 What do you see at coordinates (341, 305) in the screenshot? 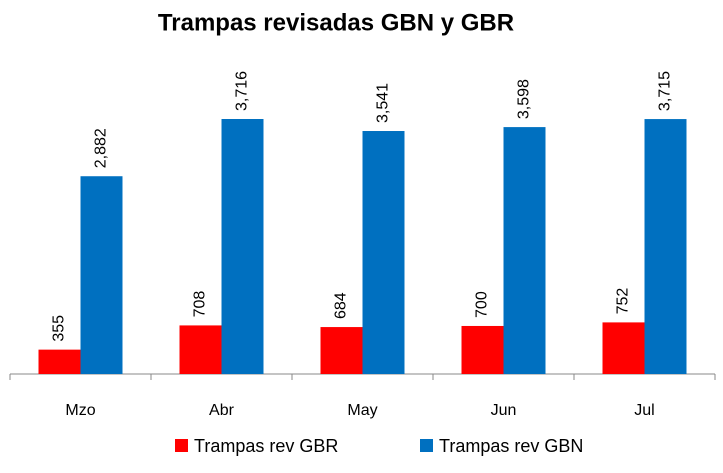
I see `data-label: 684` at bounding box center [341, 305].